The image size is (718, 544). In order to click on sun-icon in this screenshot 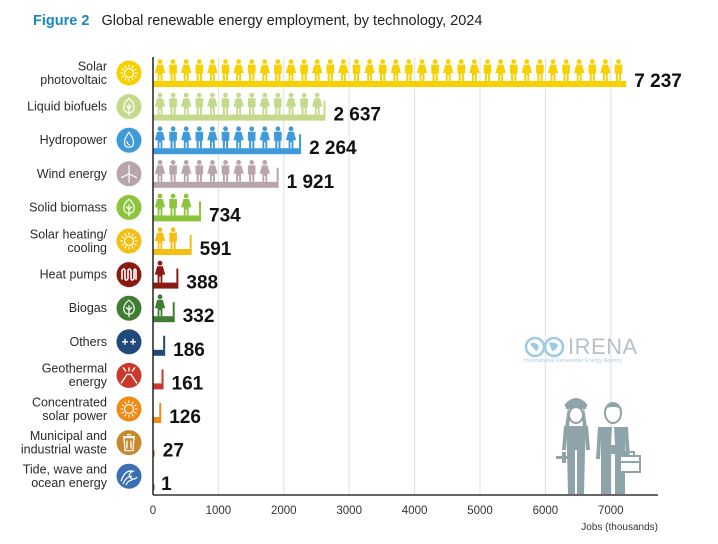, I will do `click(129, 409)`.